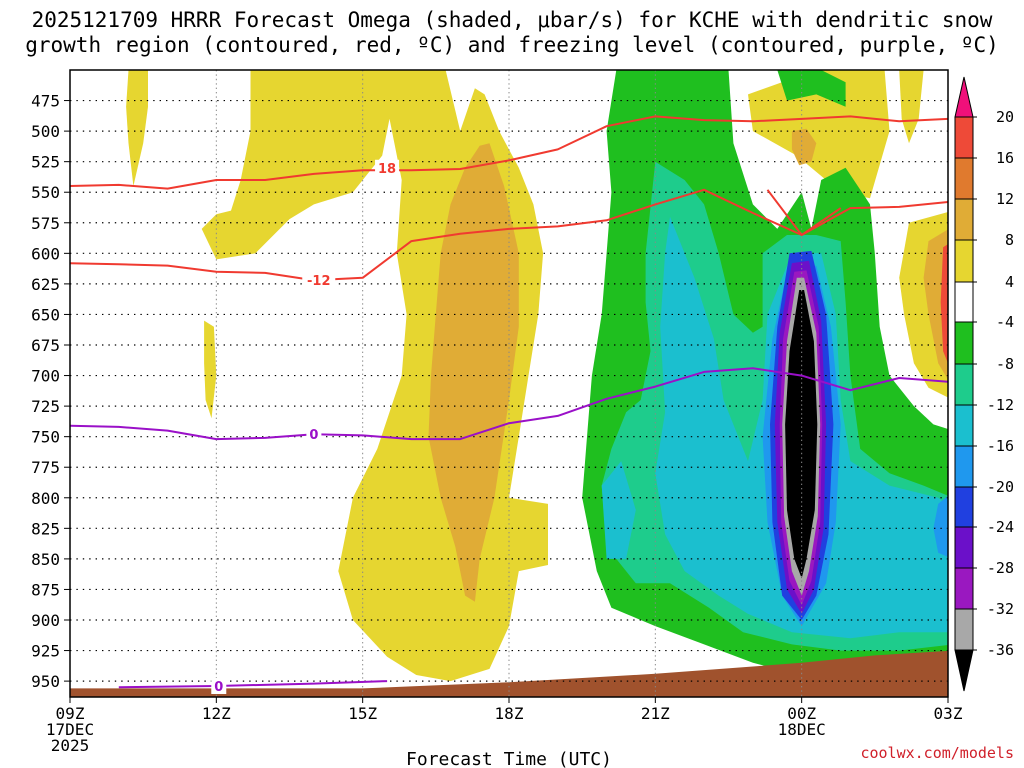 The width and height of the screenshot is (1024, 768). What do you see at coordinates (948, 713) in the screenshot?
I see `x-tick-label-6: 03Z` at bounding box center [948, 713].